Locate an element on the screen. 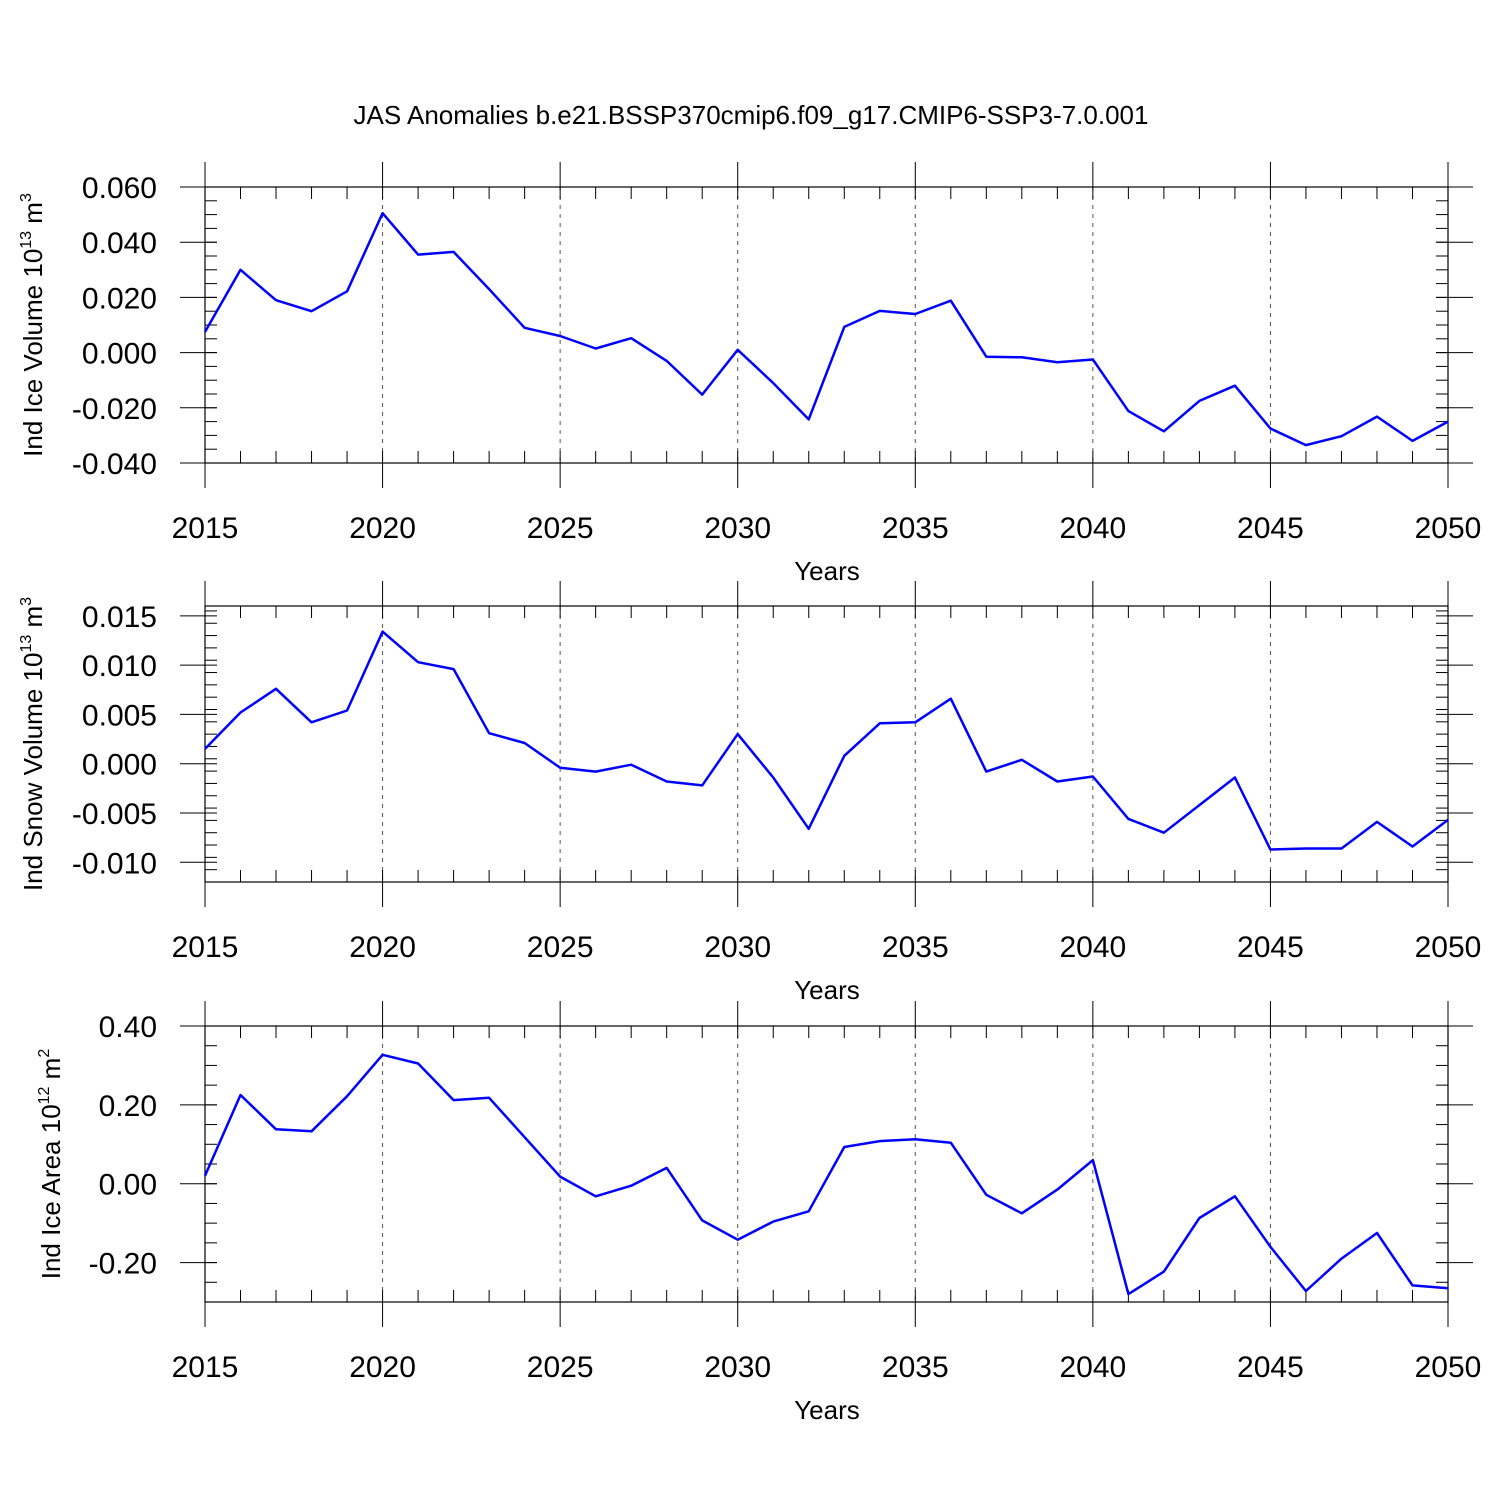 Image resolution: width=1500 pixels, height=1500 pixels. ice-volume-x-tick-label: 2030 is located at coordinates (737, 528).